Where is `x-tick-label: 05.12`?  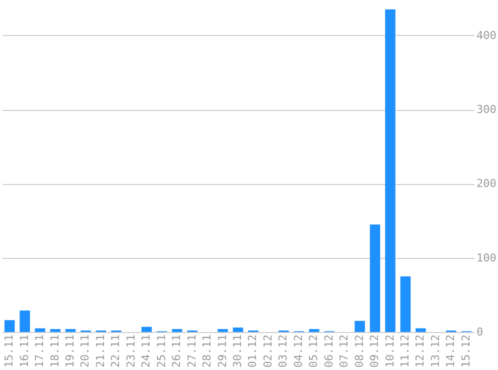 x-tick-label: 05.12 is located at coordinates (313, 351).